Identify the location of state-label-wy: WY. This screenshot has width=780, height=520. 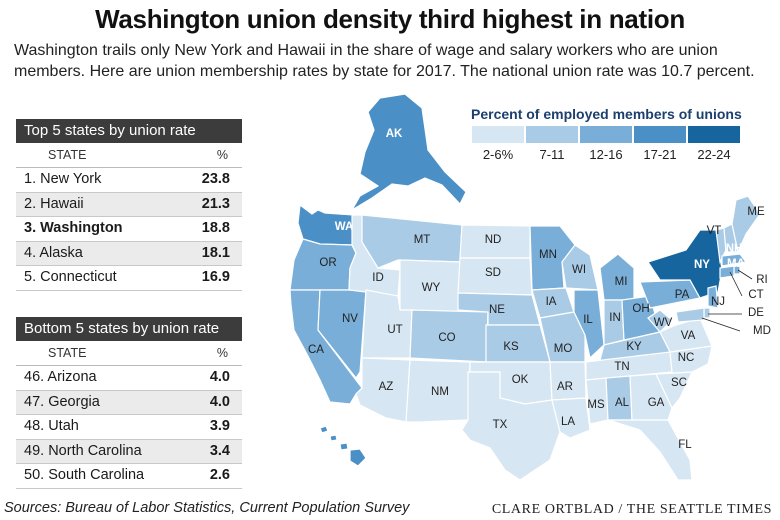
(431, 288).